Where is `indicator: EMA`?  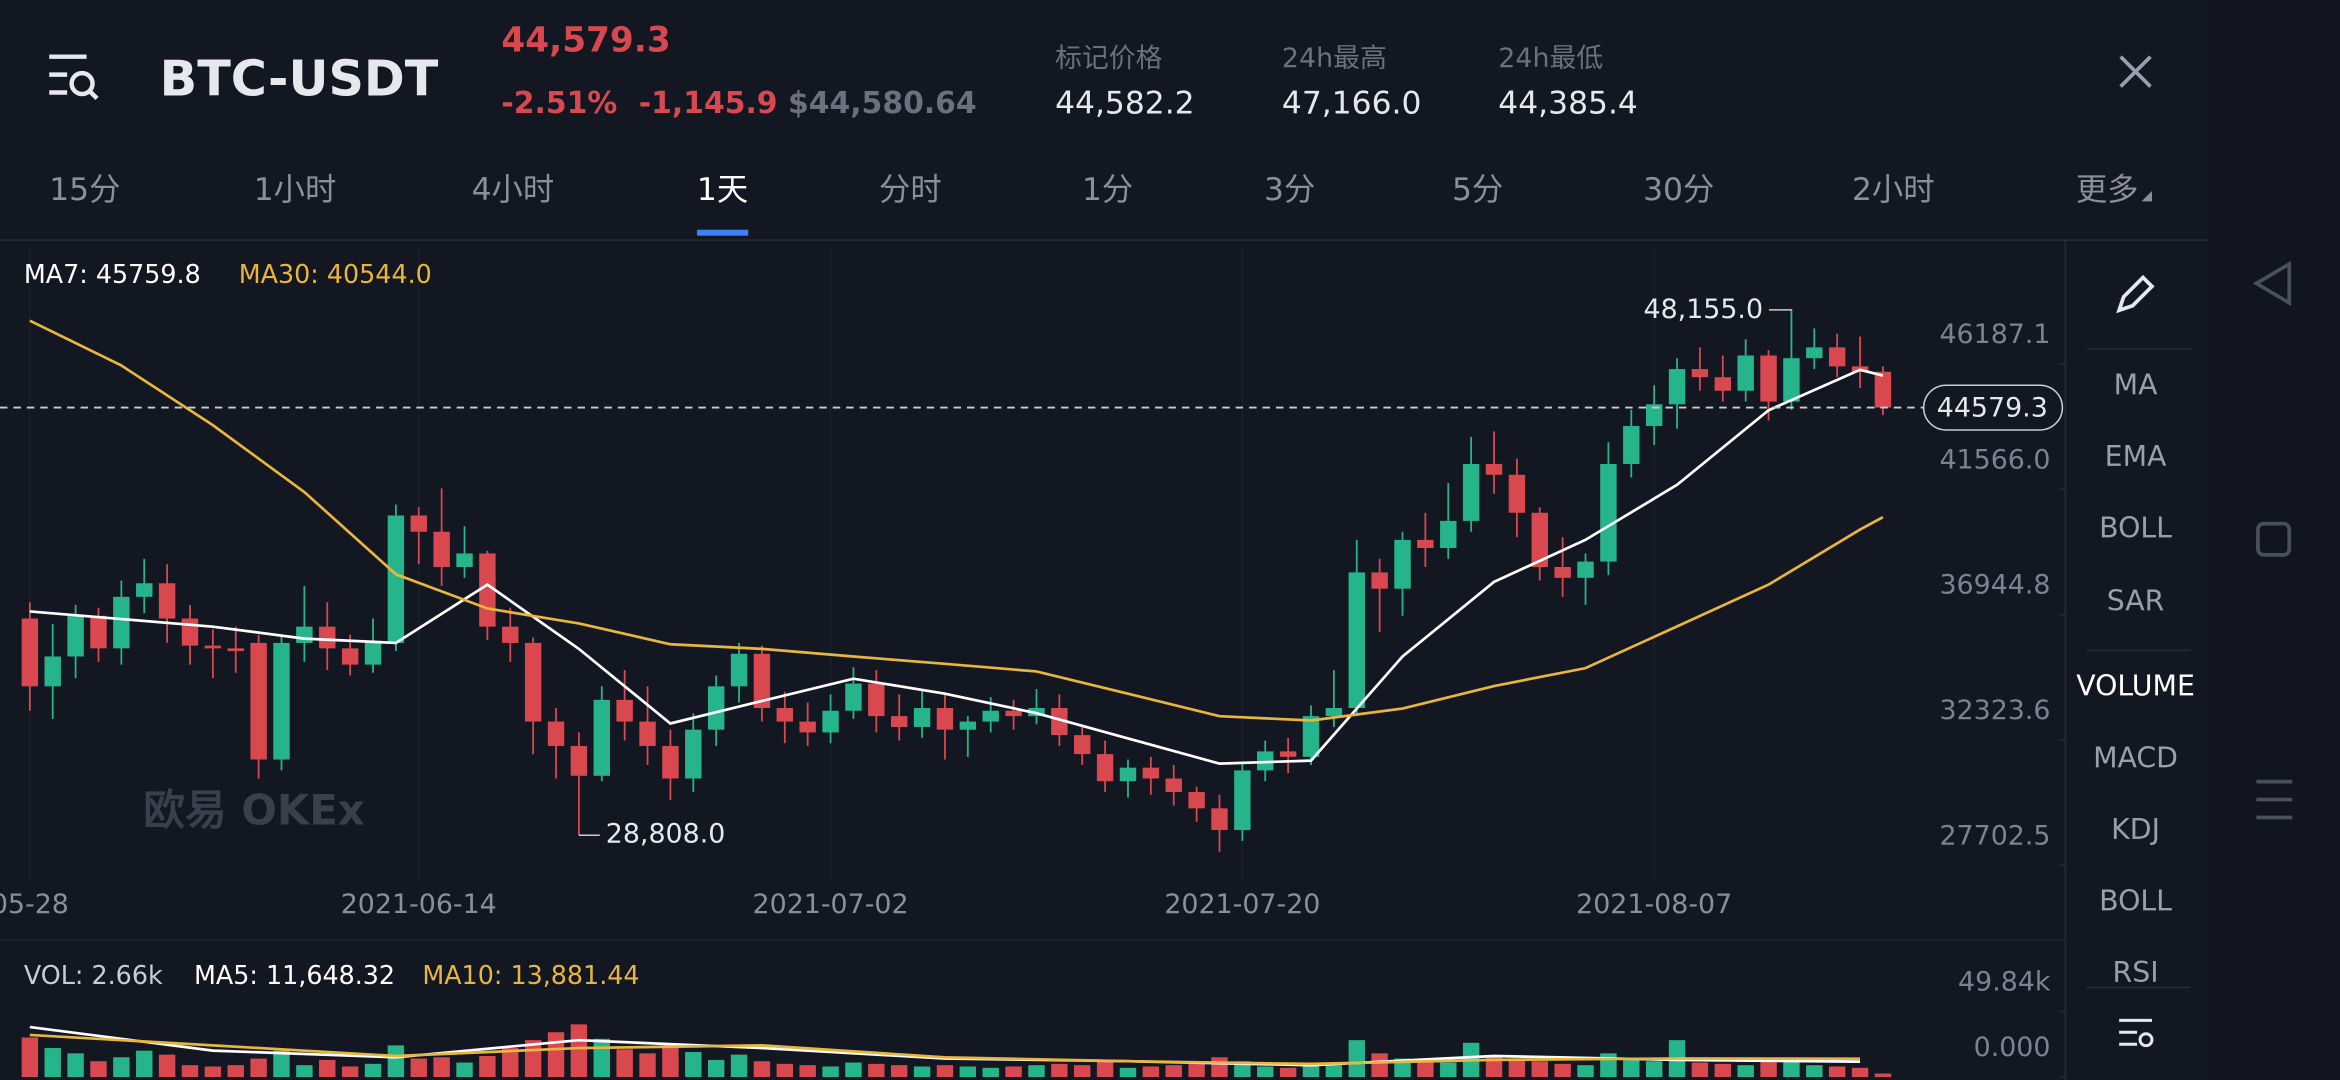
indicator: EMA is located at coordinates (2136, 456).